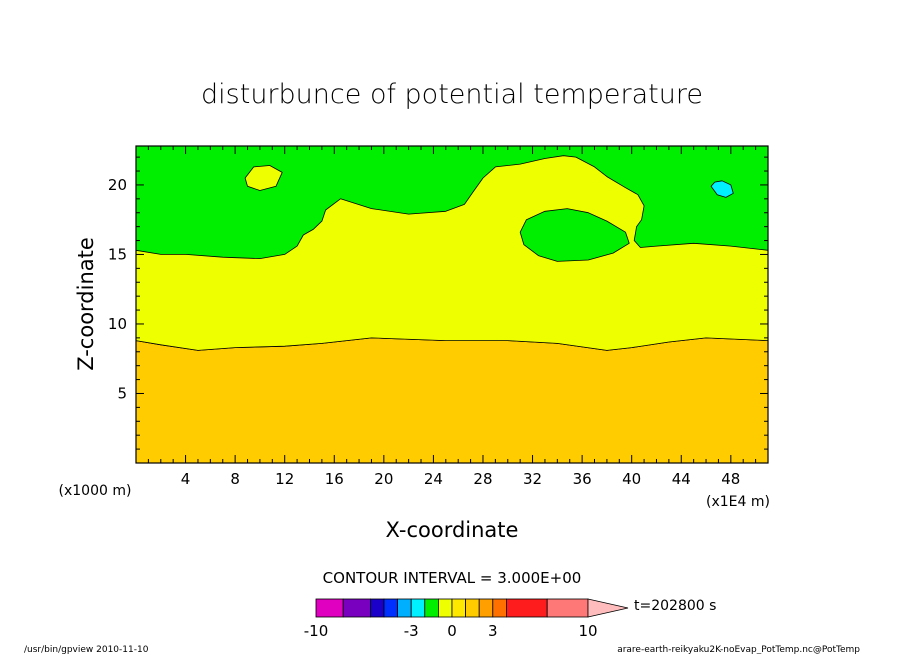  I want to click on x-tick-label: 40, so click(631, 479).